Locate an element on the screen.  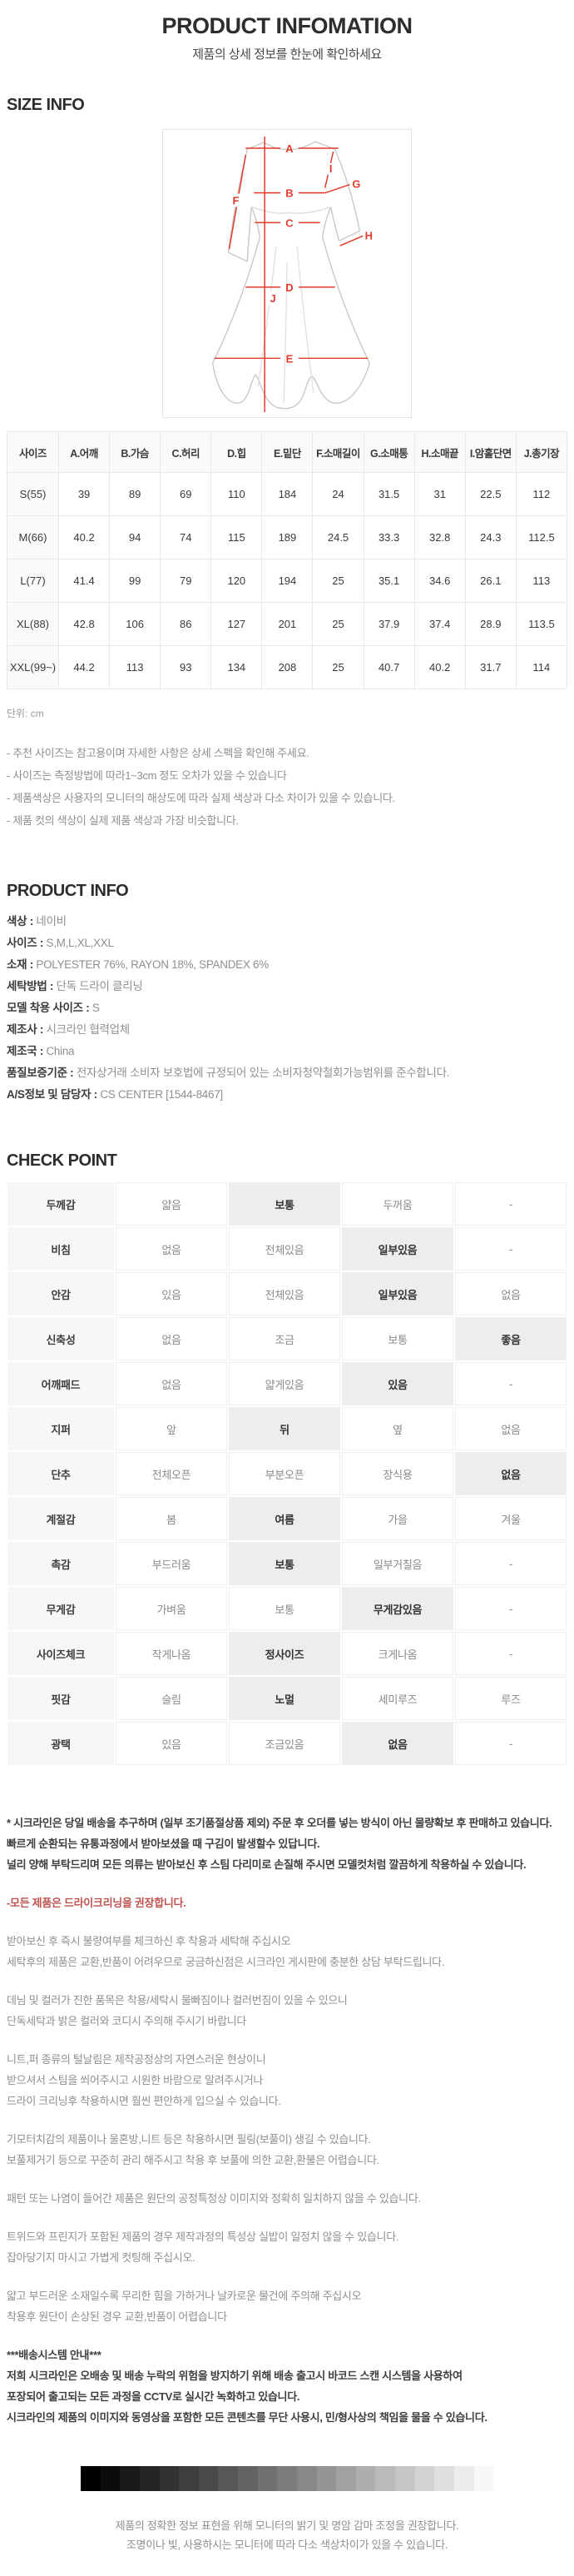
notice-line: 받아보신 후 즉시 불량여부를 체크하신 후 착용과 세탁해 주십시오 is located at coordinates (149, 1941).